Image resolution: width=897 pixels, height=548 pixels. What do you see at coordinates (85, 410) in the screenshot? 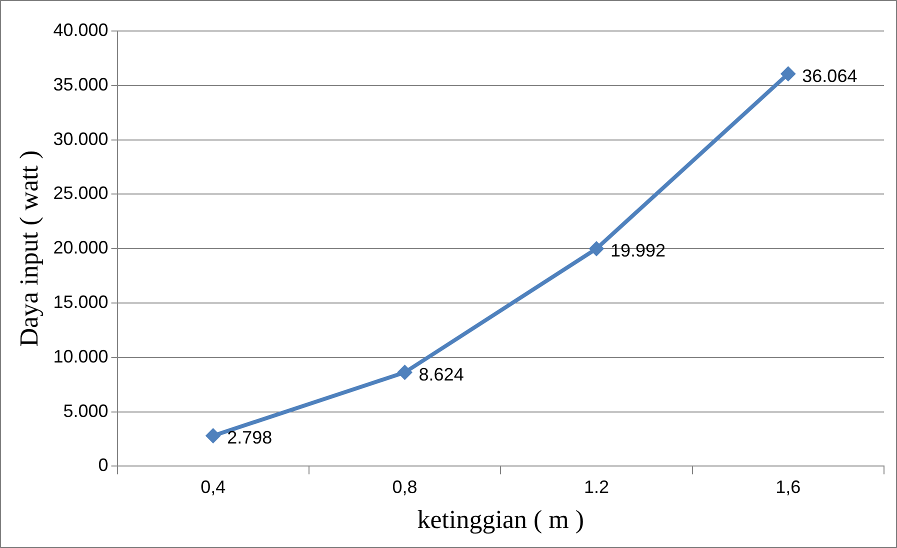
I see `y-tick-label: 5.000` at bounding box center [85, 410].